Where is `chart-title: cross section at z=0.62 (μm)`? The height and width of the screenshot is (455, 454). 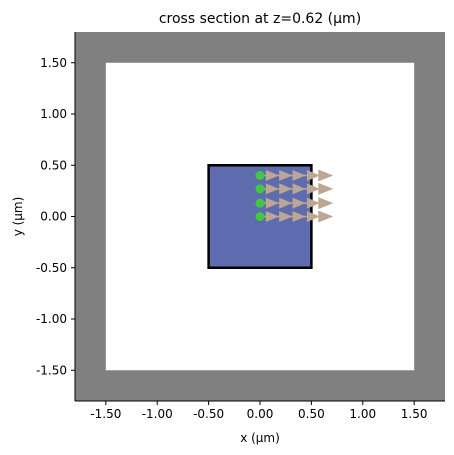
chart-title: cross section at z=0.62 (μm) is located at coordinates (260, 19).